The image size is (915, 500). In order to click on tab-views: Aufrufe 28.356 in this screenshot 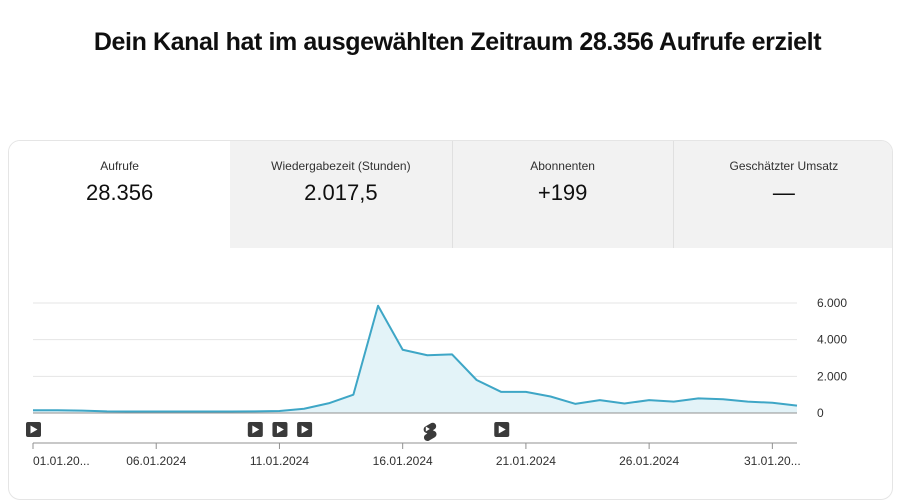, I will do `click(120, 194)`.